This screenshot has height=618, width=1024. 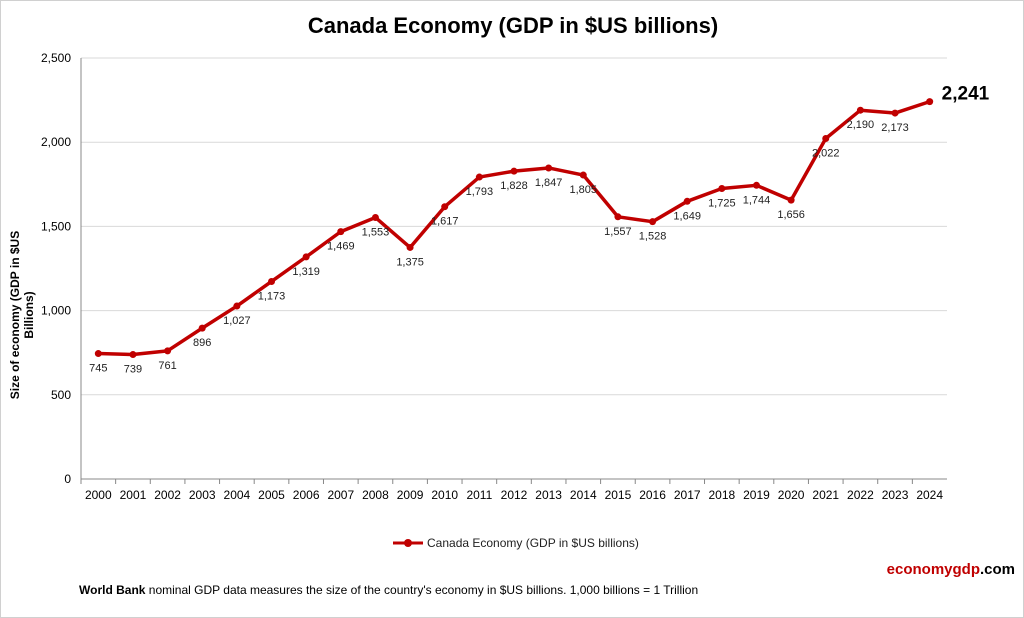 What do you see at coordinates (966, 94) in the screenshot?
I see `data-label: 2,241` at bounding box center [966, 94].